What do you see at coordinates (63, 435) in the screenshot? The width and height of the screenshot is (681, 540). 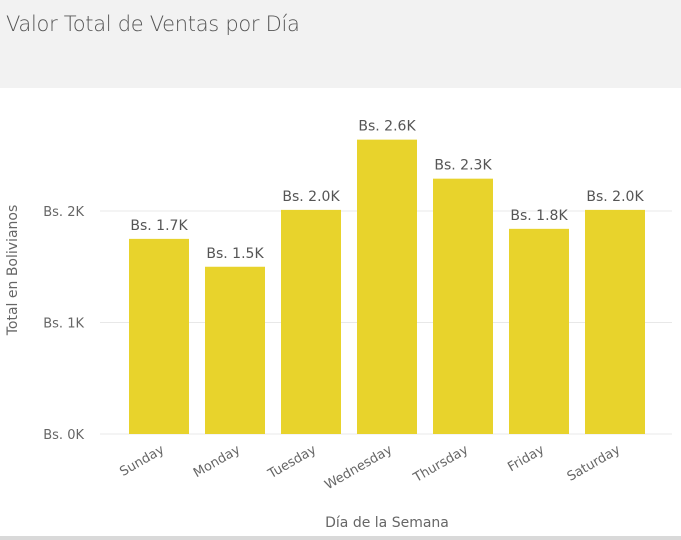 I see `y-tick-label: Bs. 0K` at bounding box center [63, 435].